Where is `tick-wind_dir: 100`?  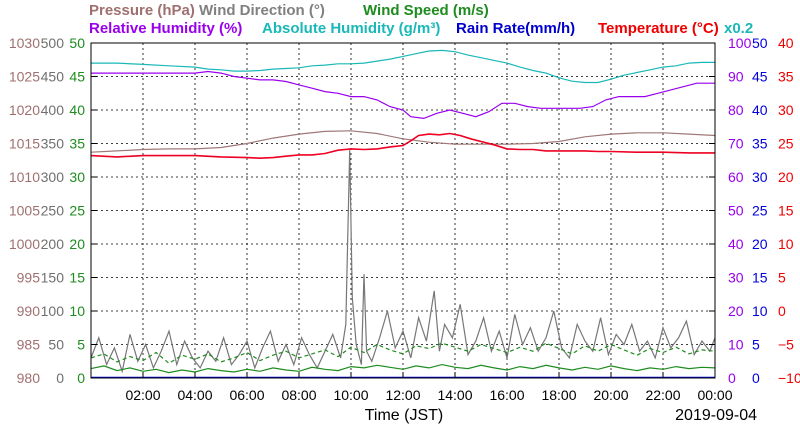
tick-wind_dir: 100 is located at coordinates (53, 311).